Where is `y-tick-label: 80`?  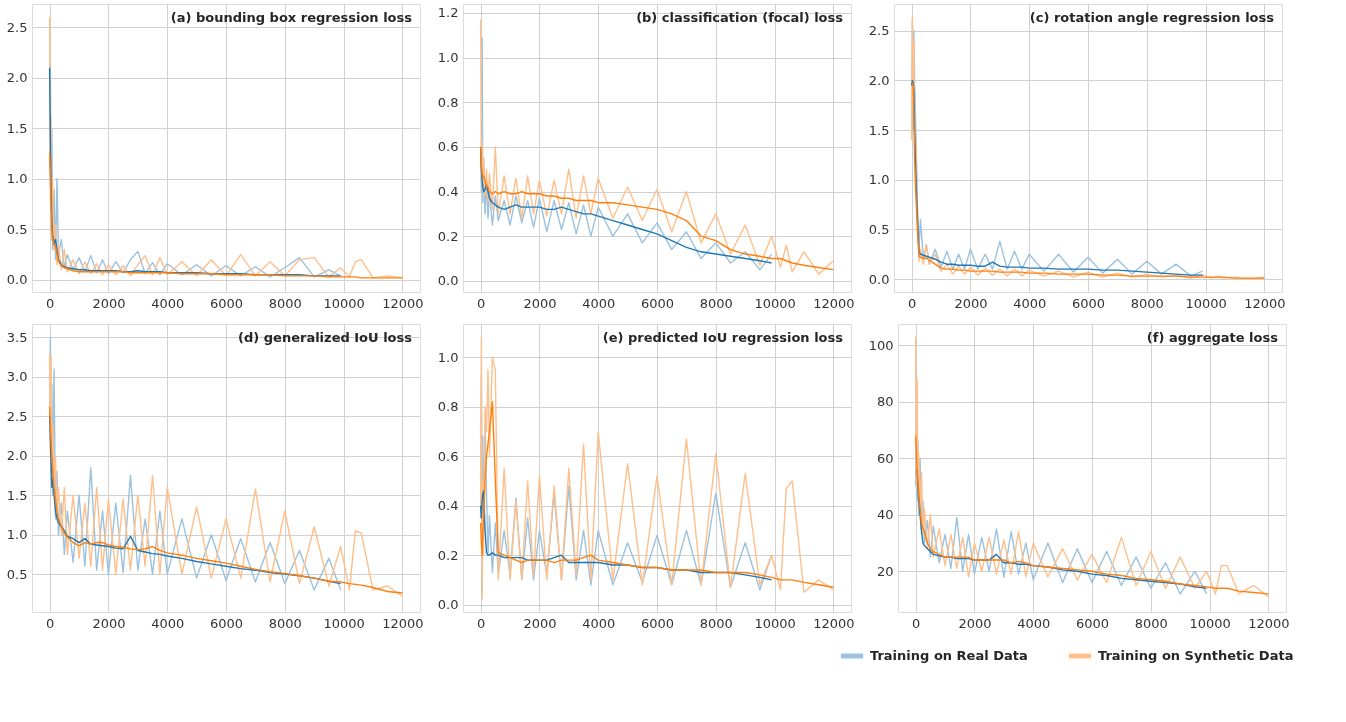
y-tick-label: 80 is located at coordinates (885, 402).